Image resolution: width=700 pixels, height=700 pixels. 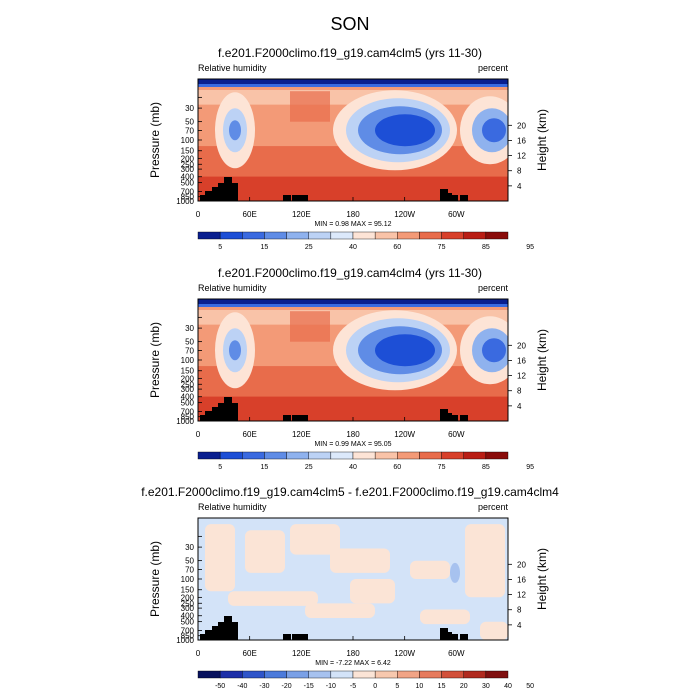 What do you see at coordinates (353, 301) in the screenshot?
I see `stratosphere-dry` at bounding box center [353, 301].